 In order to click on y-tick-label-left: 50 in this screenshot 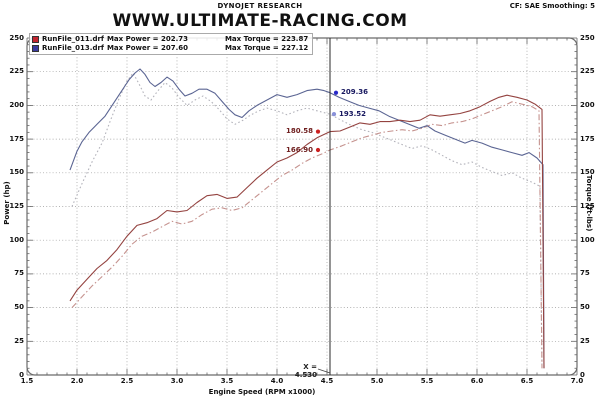, I will do `click(19, 307)`.